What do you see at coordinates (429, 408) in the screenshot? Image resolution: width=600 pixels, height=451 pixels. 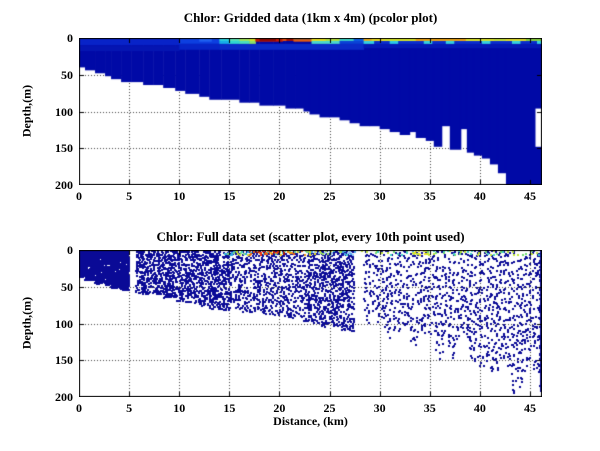 I see `scatter-x-tick-label: 35` at bounding box center [429, 408].